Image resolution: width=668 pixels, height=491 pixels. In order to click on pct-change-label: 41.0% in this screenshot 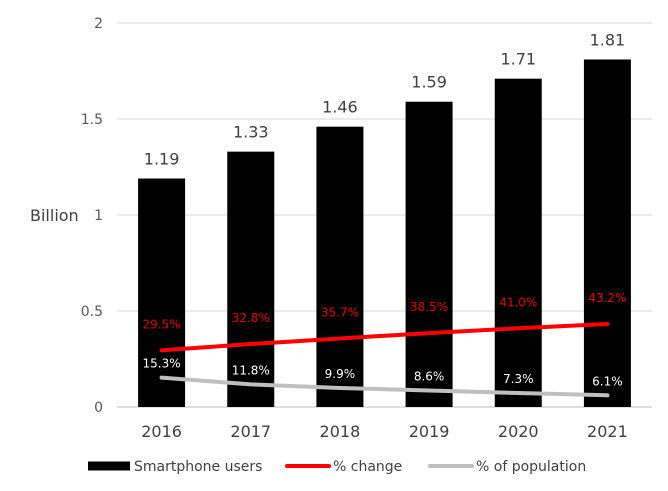, I will do `click(518, 302)`.